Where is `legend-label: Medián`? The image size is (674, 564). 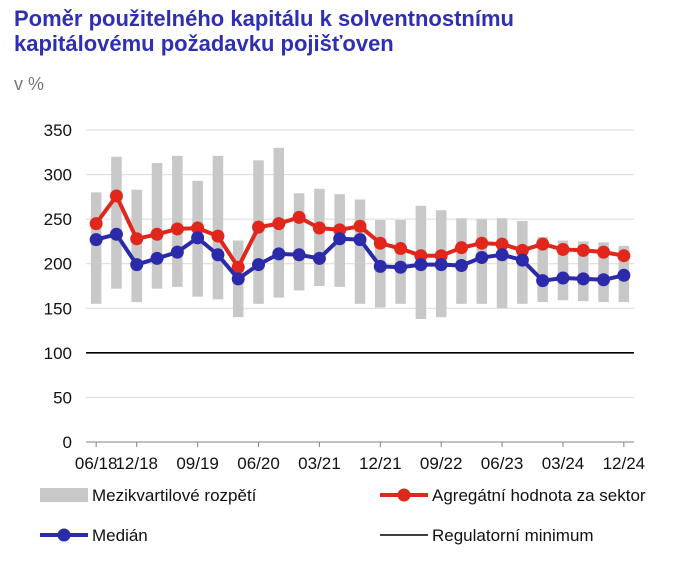 legend-label: Medián is located at coordinates (120, 535).